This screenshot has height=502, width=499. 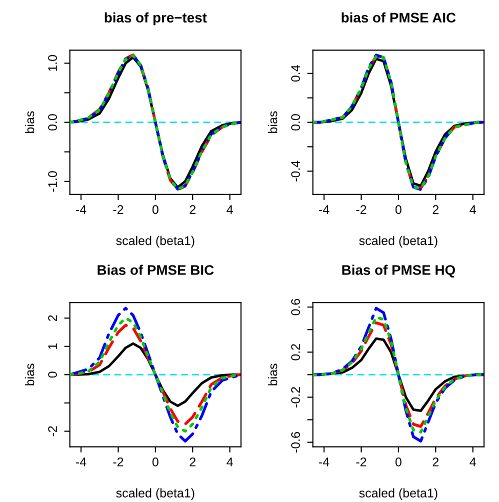 What do you see at coordinates (295, 442) in the screenshot?
I see `y-tick-label: -0.6` at bounding box center [295, 442].